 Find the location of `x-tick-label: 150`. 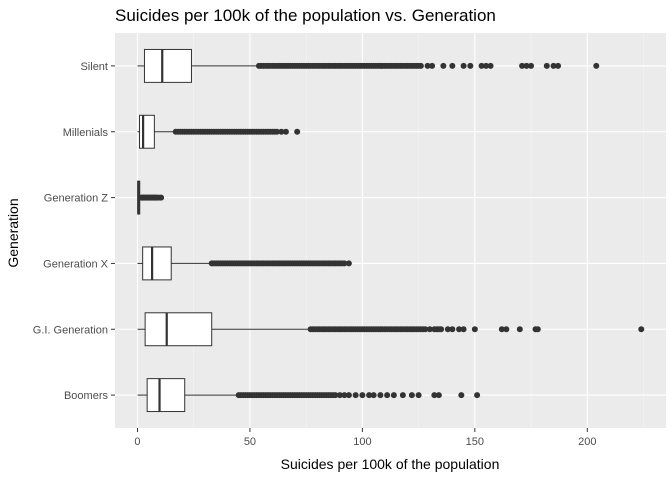

x-tick-label: 150 is located at coordinates (475, 442).